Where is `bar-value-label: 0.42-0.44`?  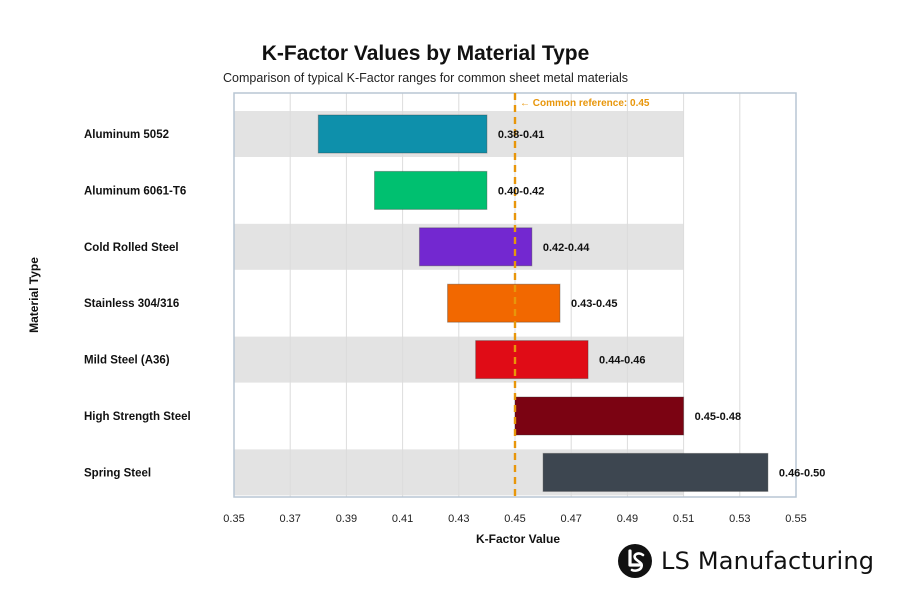 bar-value-label: 0.42-0.44 is located at coordinates (566, 248).